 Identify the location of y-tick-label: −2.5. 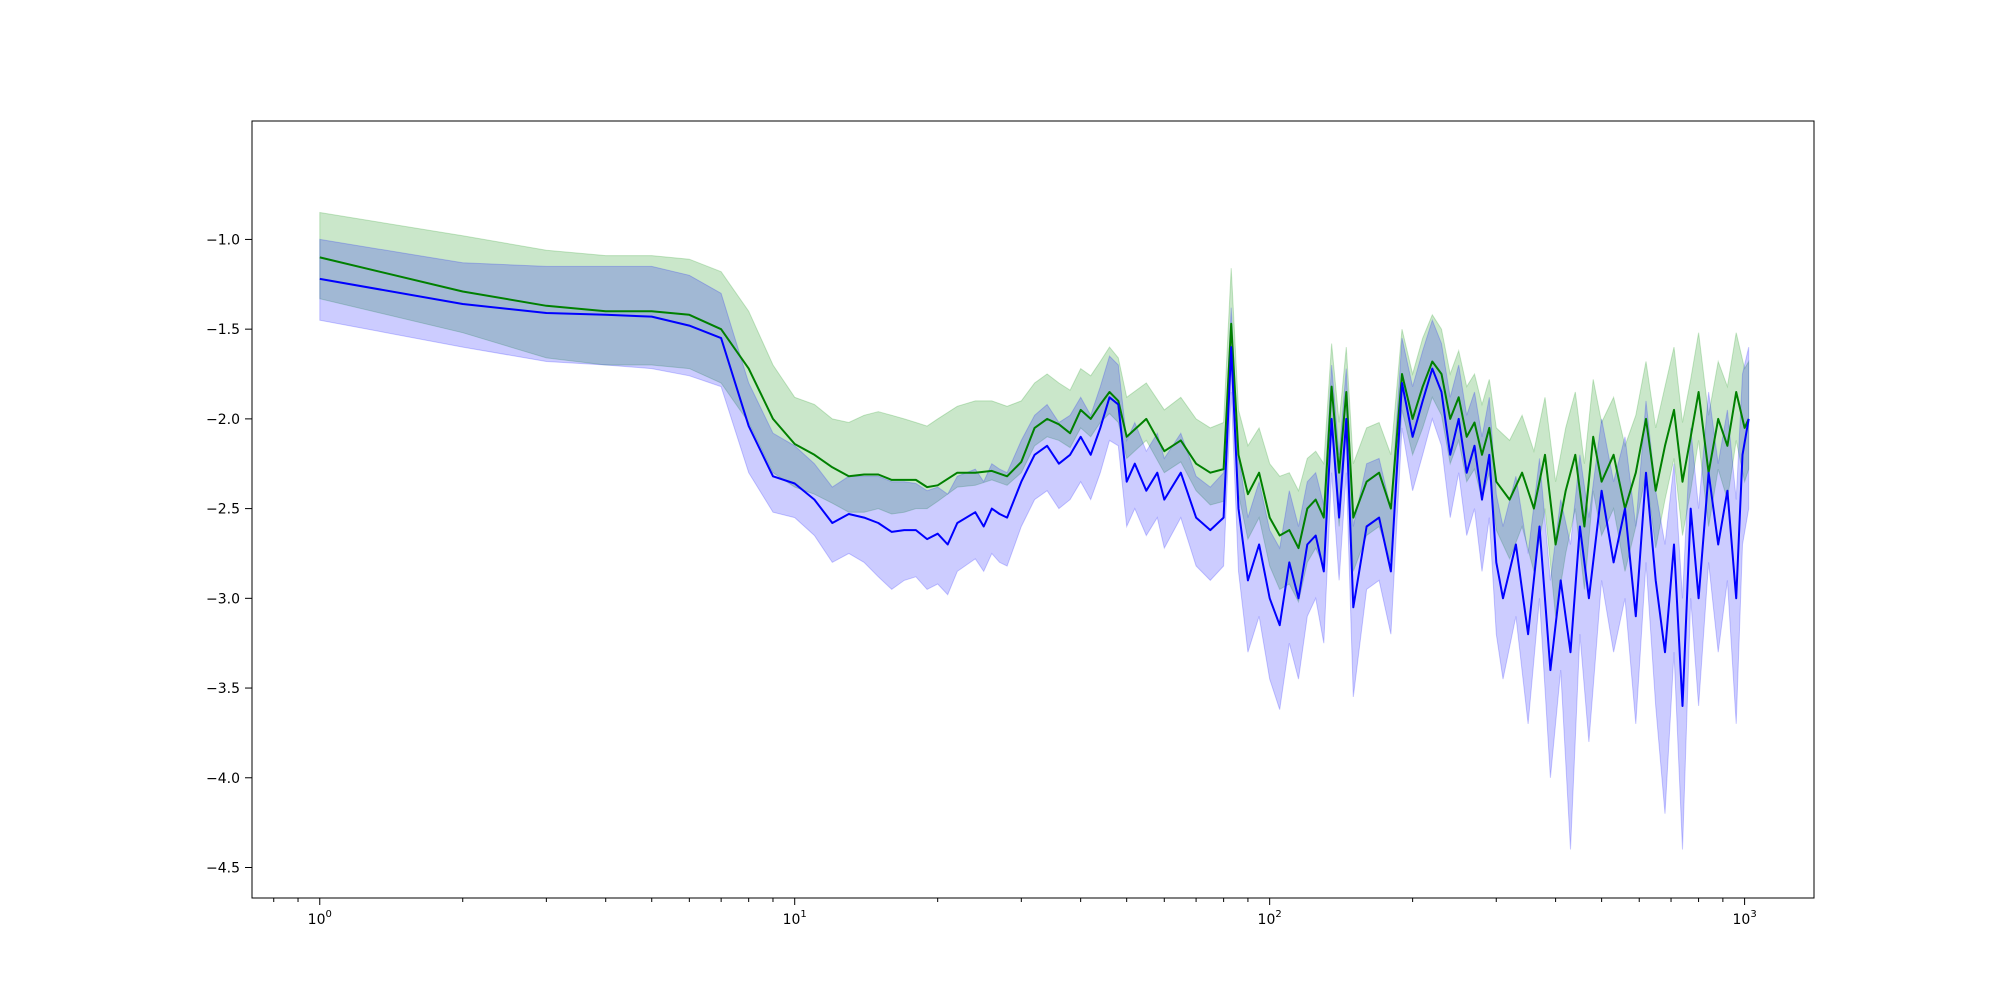
(223, 510).